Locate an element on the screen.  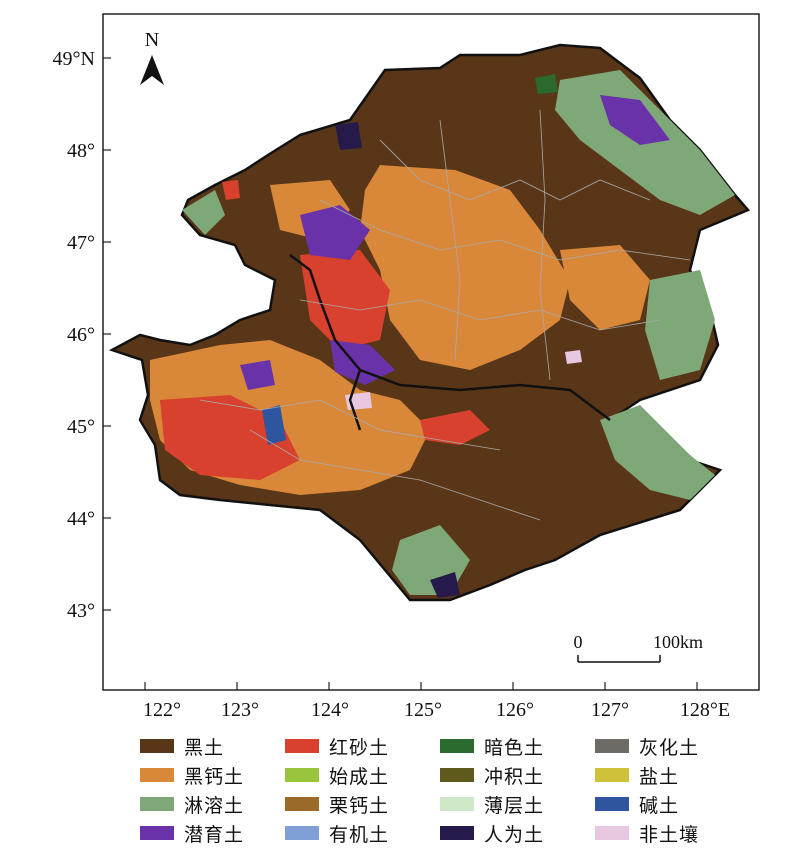
lon-tick-label: 127° is located at coordinates (610, 710).